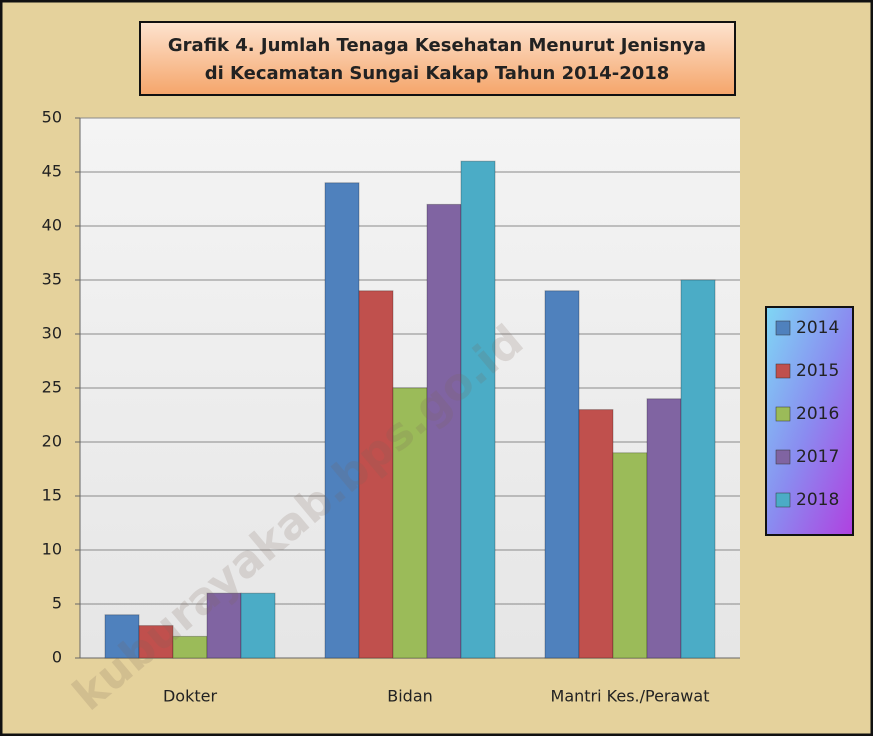 This screenshot has width=873, height=736. Describe the element at coordinates (52, 441) in the screenshot. I see `y-tick-label: 20` at that location.